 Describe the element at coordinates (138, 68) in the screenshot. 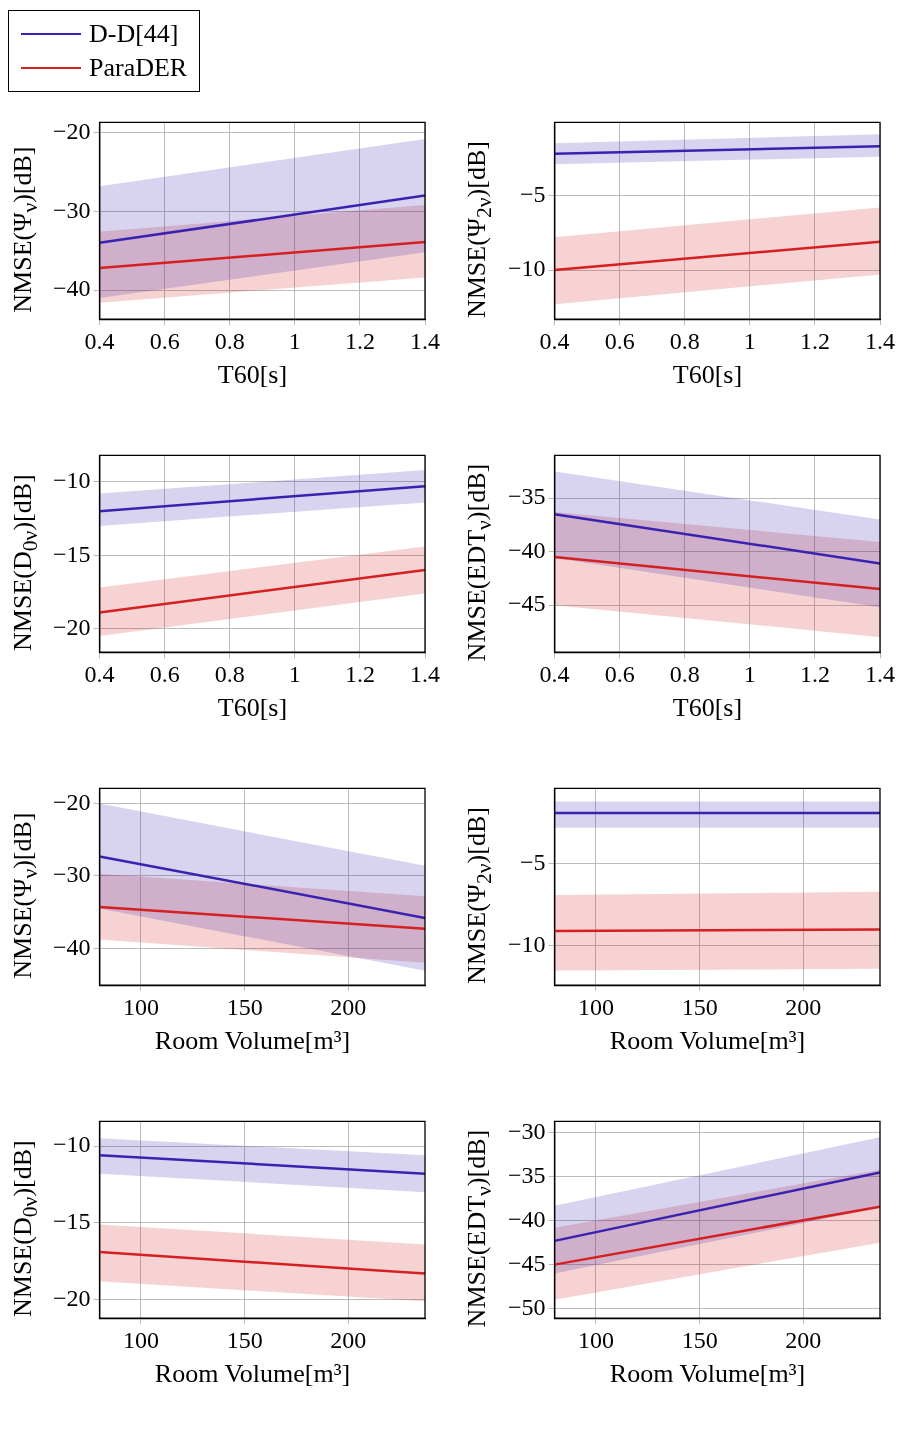

I see `legend-label: ParaDER` at that location.